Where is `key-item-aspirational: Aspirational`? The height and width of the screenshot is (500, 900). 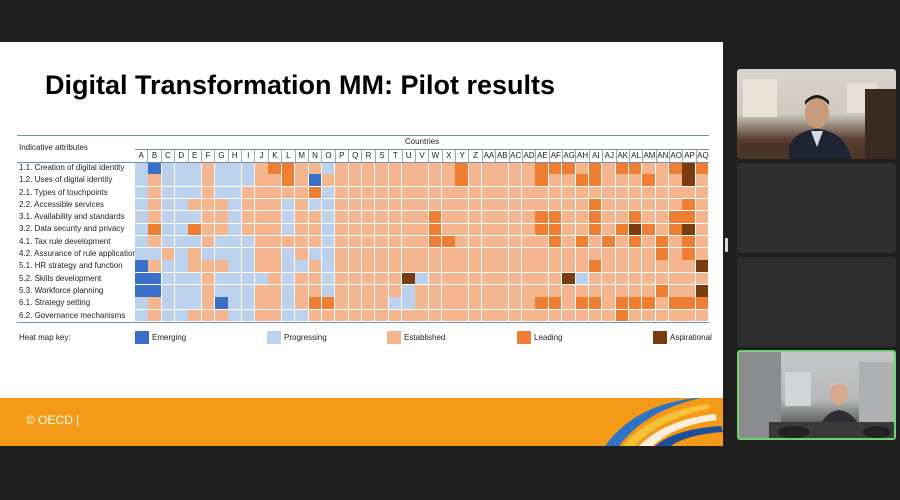 key-item-aspirational: Aspirational is located at coordinates (682, 337).